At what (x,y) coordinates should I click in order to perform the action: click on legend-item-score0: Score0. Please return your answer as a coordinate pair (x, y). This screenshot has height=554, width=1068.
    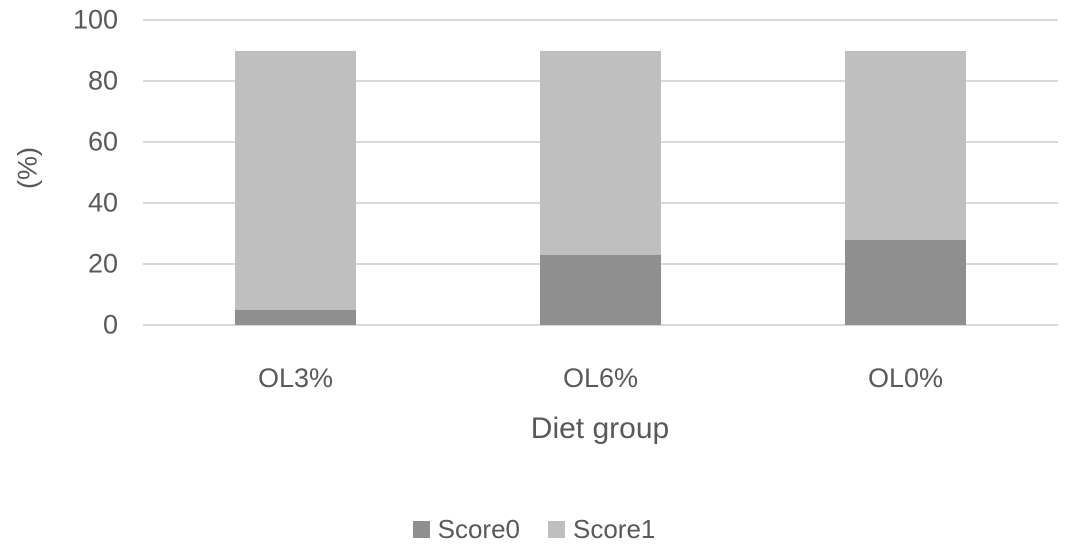
    Looking at the image, I should click on (466, 529).